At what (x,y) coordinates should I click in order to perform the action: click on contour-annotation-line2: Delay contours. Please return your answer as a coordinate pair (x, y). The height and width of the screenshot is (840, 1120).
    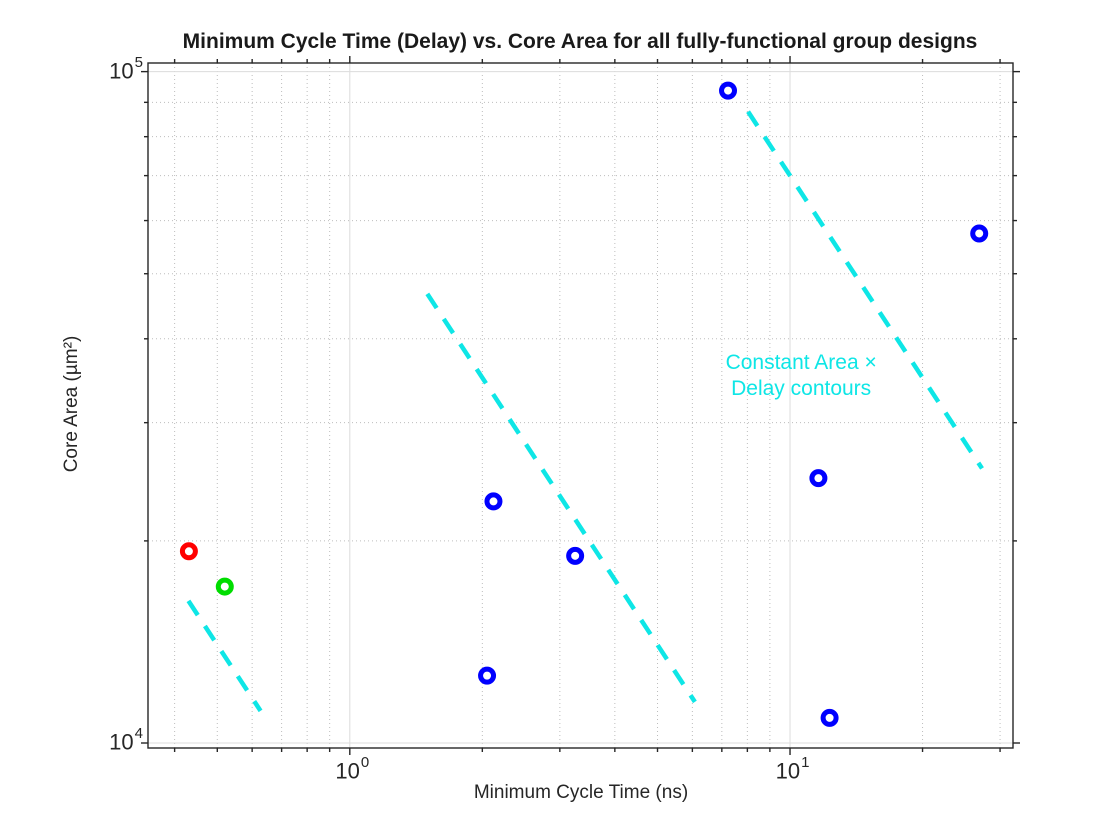
    Looking at the image, I should click on (801, 389).